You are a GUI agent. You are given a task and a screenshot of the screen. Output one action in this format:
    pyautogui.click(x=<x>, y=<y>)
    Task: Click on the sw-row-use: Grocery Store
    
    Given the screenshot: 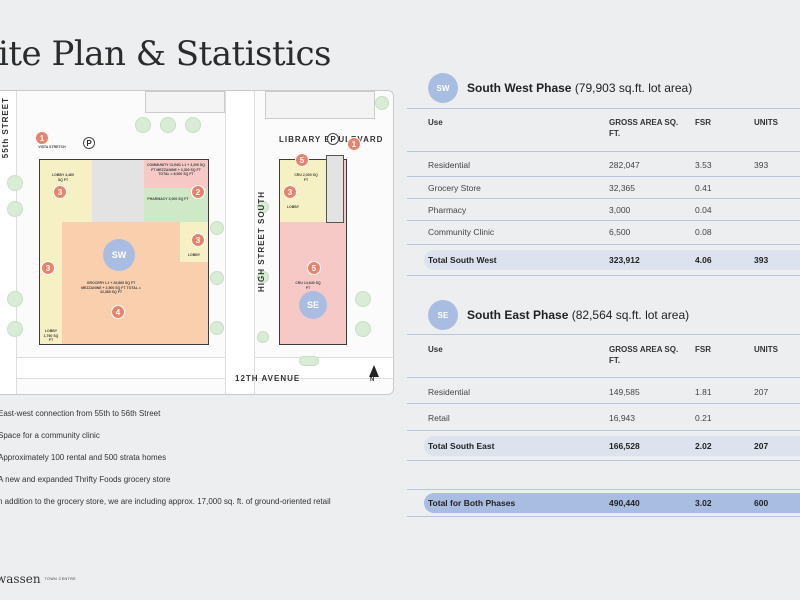 What is the action you would take?
    pyautogui.click(x=454, y=188)
    